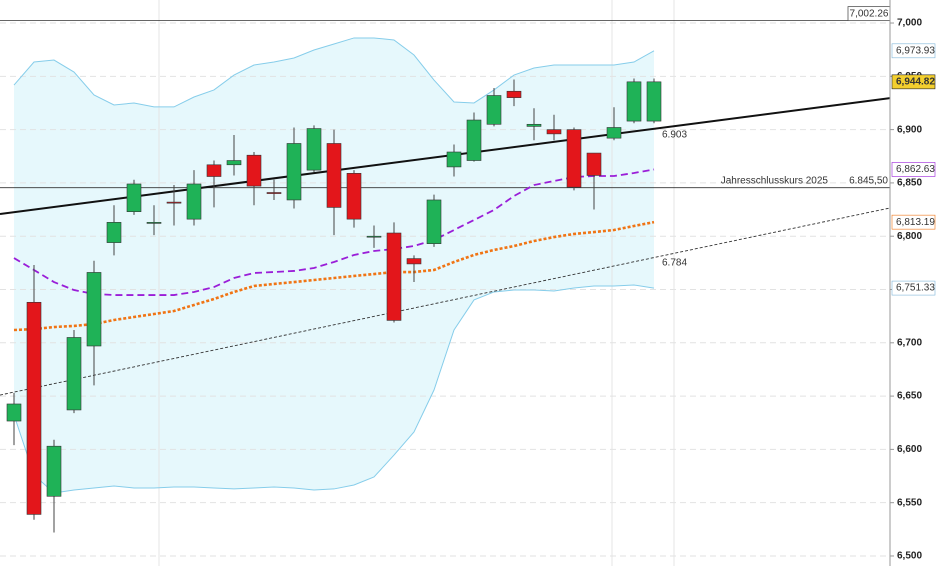 The height and width of the screenshot is (566, 936). What do you see at coordinates (909, 449) in the screenshot?
I see `y-tick-label: 6,600` at bounding box center [909, 449].